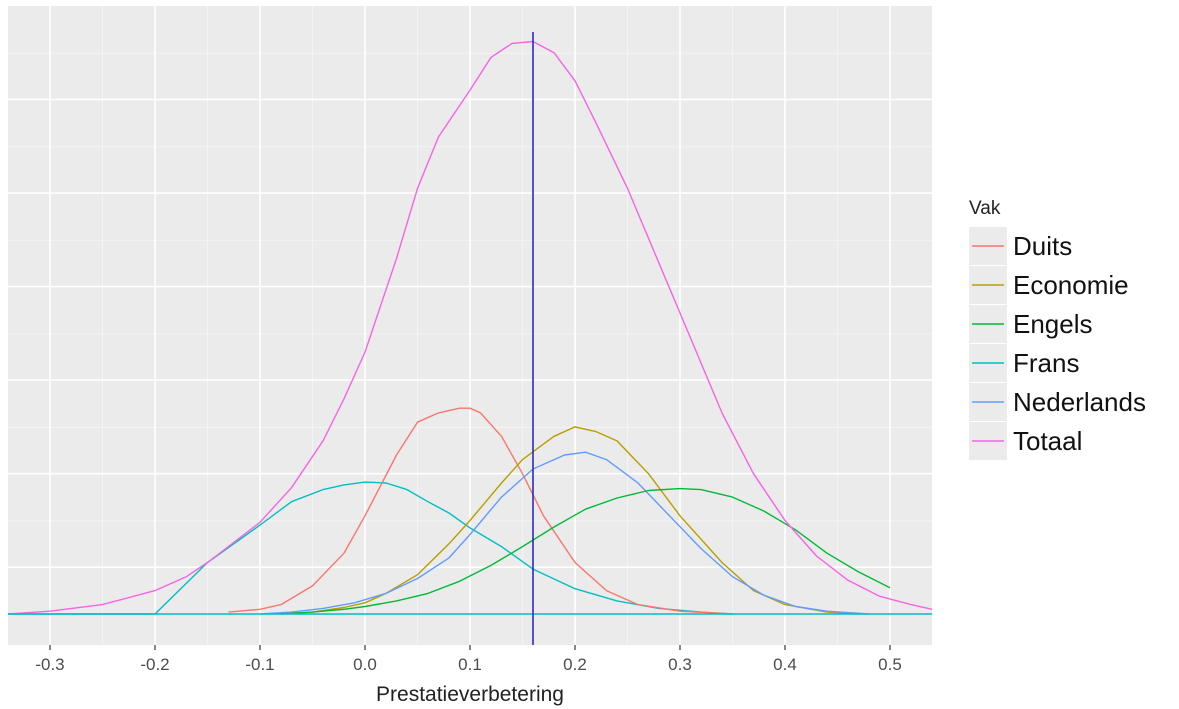 The image size is (1179, 709). What do you see at coordinates (1079, 402) in the screenshot?
I see `legend-label: Nederlands` at bounding box center [1079, 402].